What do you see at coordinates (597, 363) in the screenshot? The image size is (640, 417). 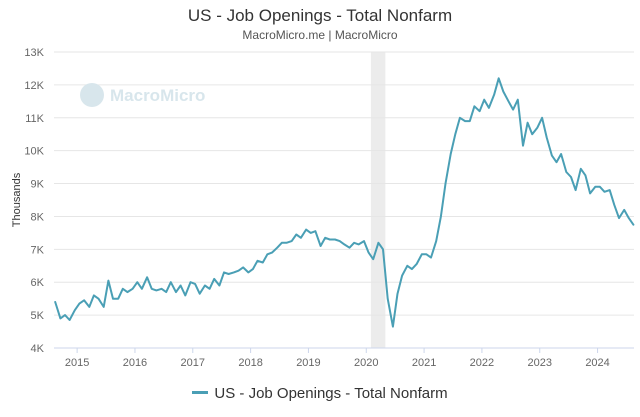 I see `x-tick-label: 2024` at bounding box center [597, 363].